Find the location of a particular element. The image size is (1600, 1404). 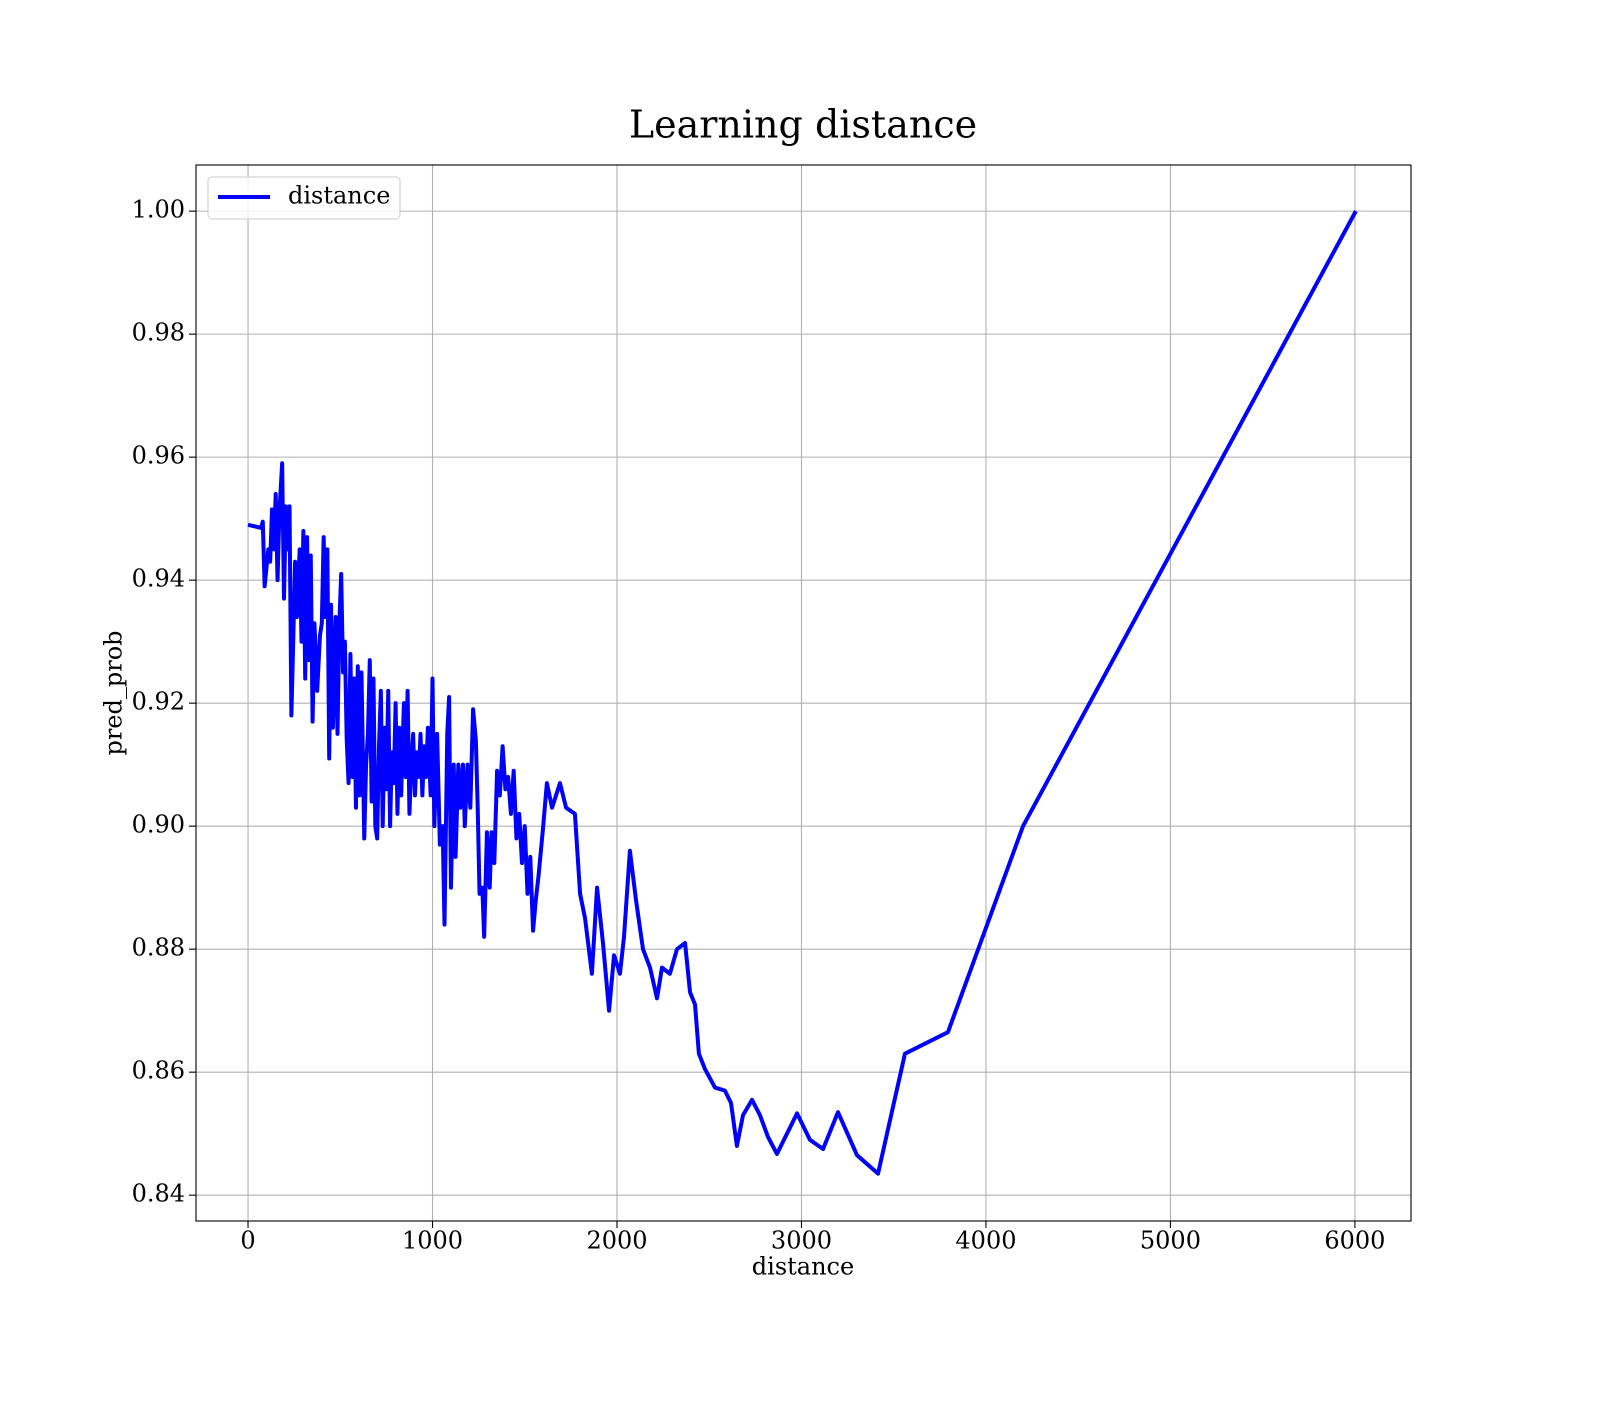

y-tick-label: 0.88 is located at coordinates (158, 948).